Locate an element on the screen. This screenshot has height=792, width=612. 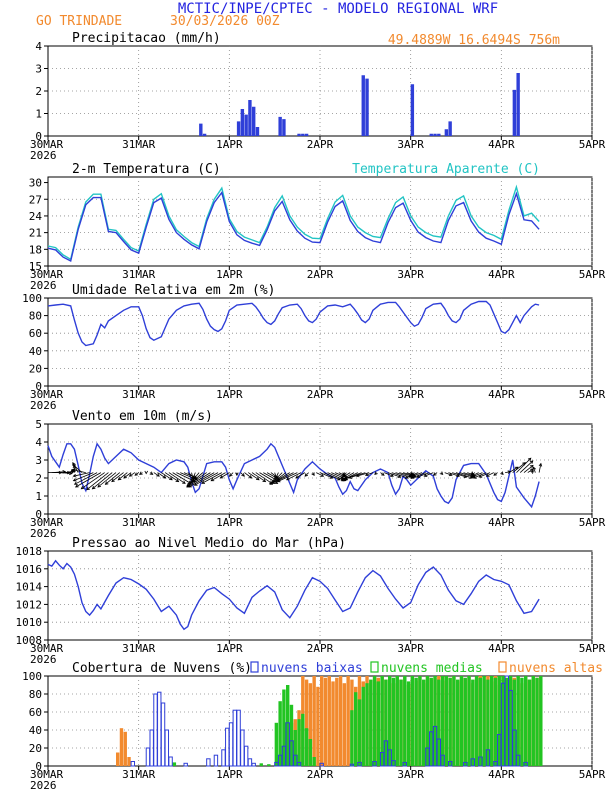
y-tick-label: 80 is located at coordinates (35, 316).